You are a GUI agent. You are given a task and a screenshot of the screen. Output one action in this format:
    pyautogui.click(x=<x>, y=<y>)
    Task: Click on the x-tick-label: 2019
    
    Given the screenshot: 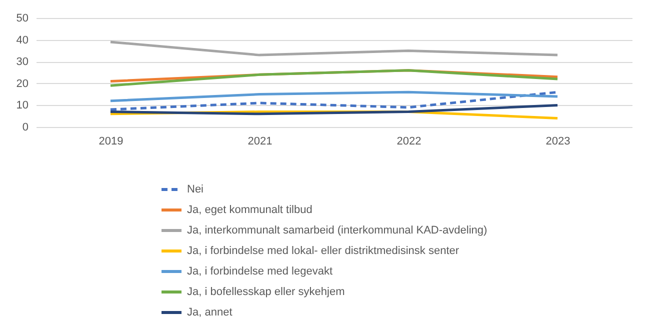 What is the action you would take?
    pyautogui.click(x=111, y=142)
    